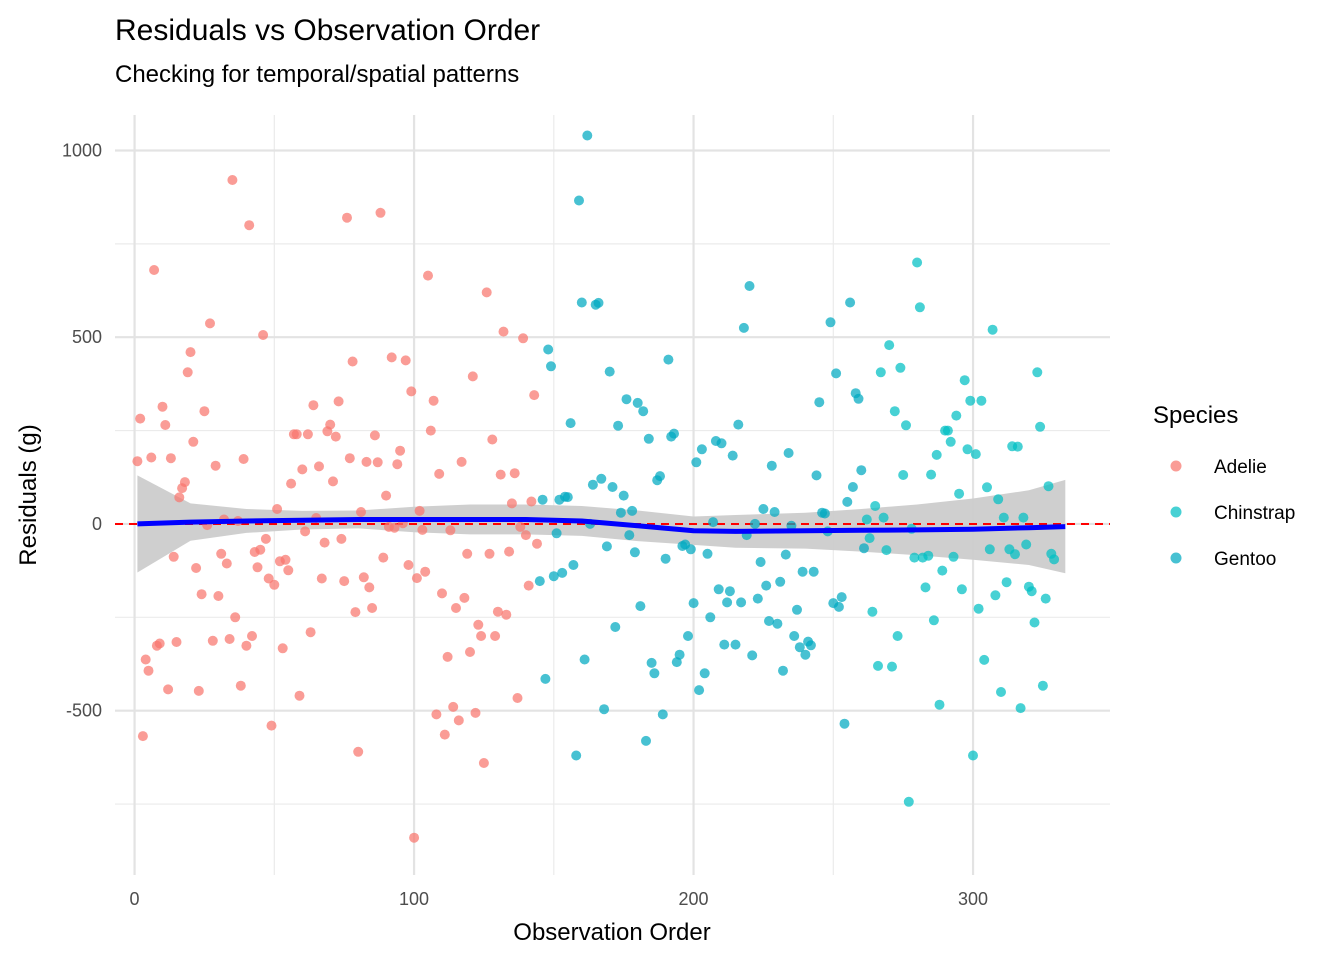 The image size is (1344, 960). I want to click on smooth-line, so click(601, 525).